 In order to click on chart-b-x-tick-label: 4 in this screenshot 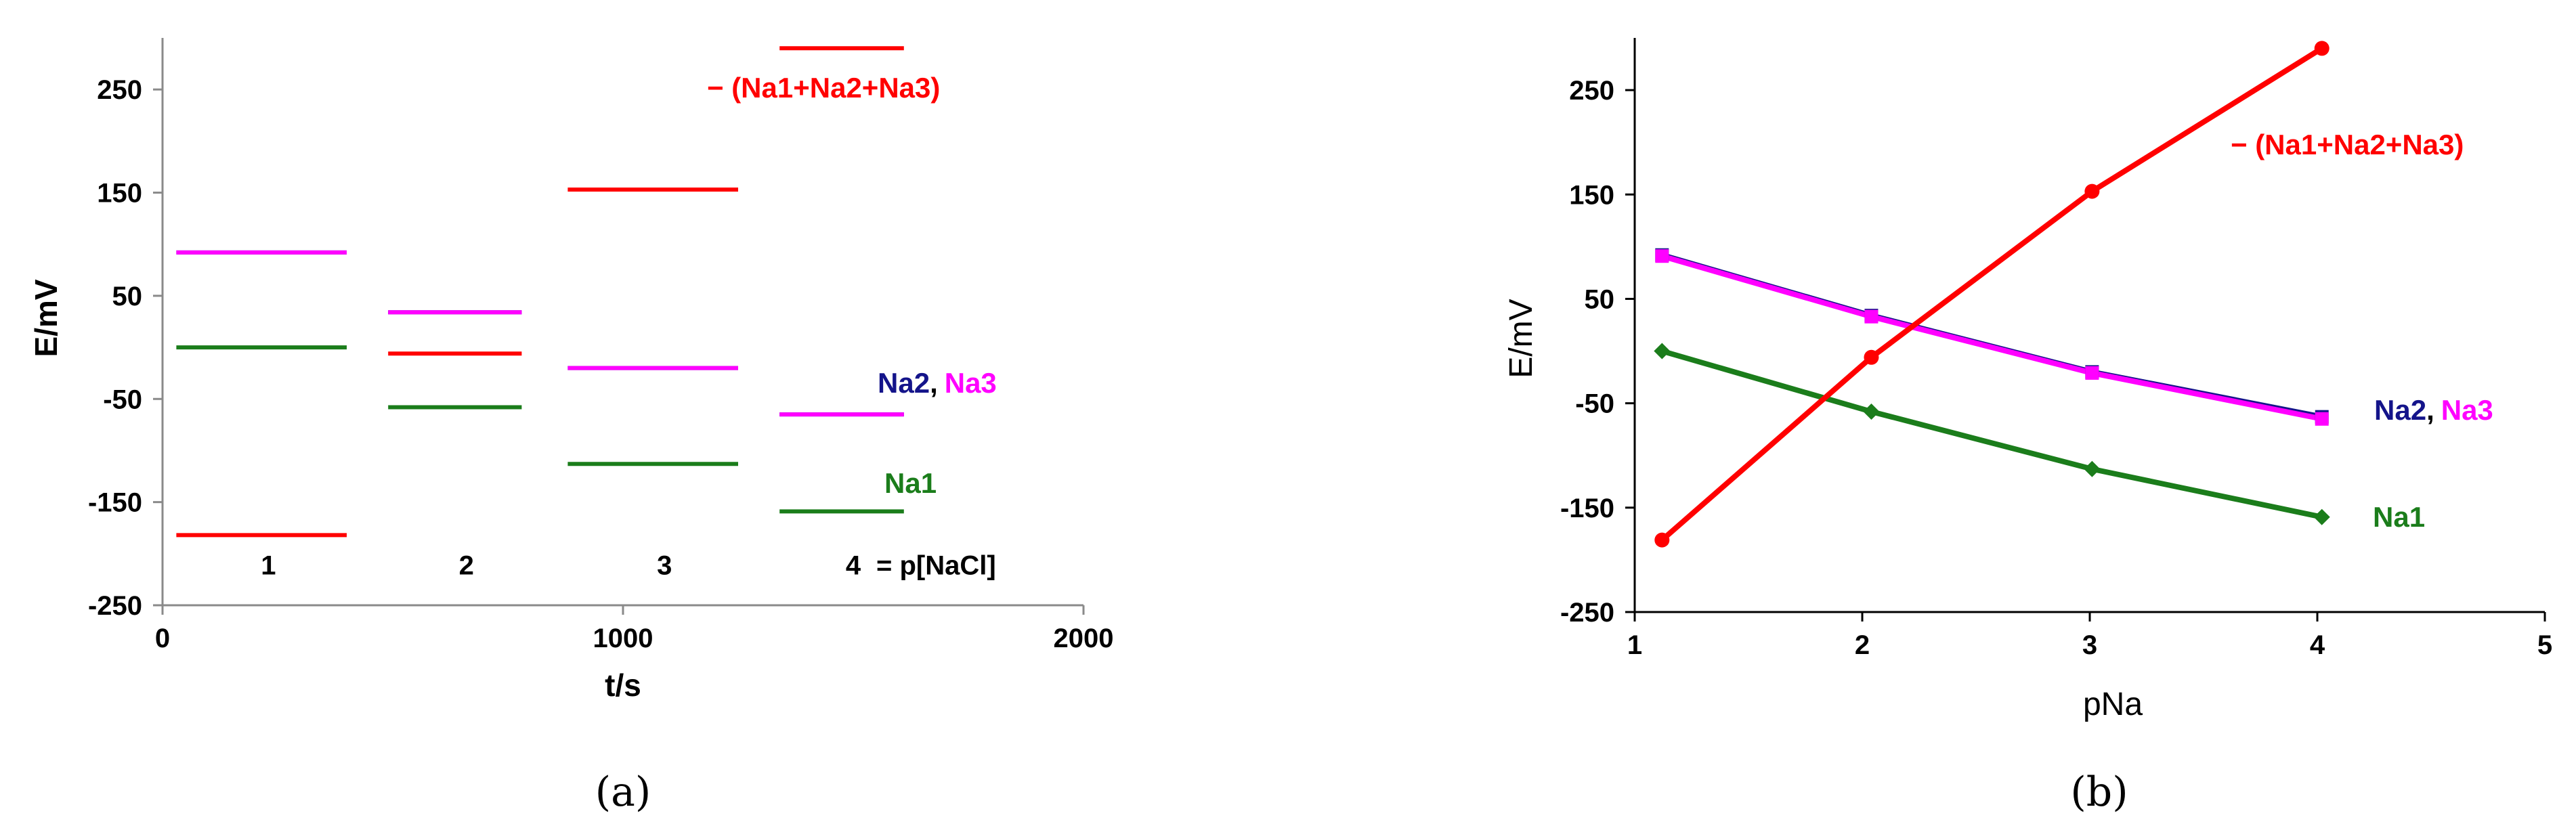, I will do `click(2317, 645)`.